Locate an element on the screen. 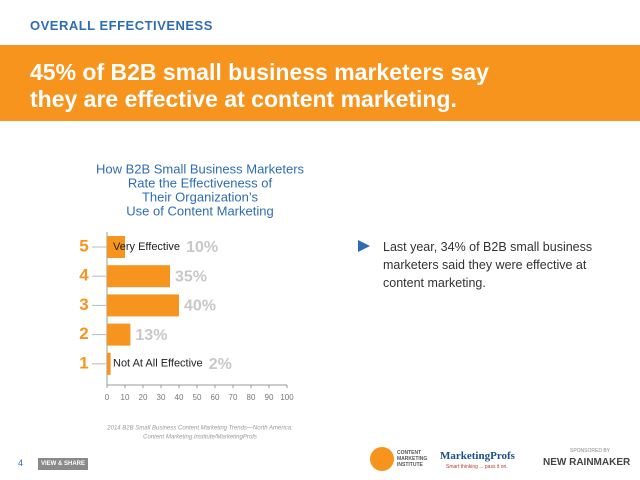 The width and height of the screenshot is (640, 480). share-button: VIEW & SHARE is located at coordinates (63, 464).